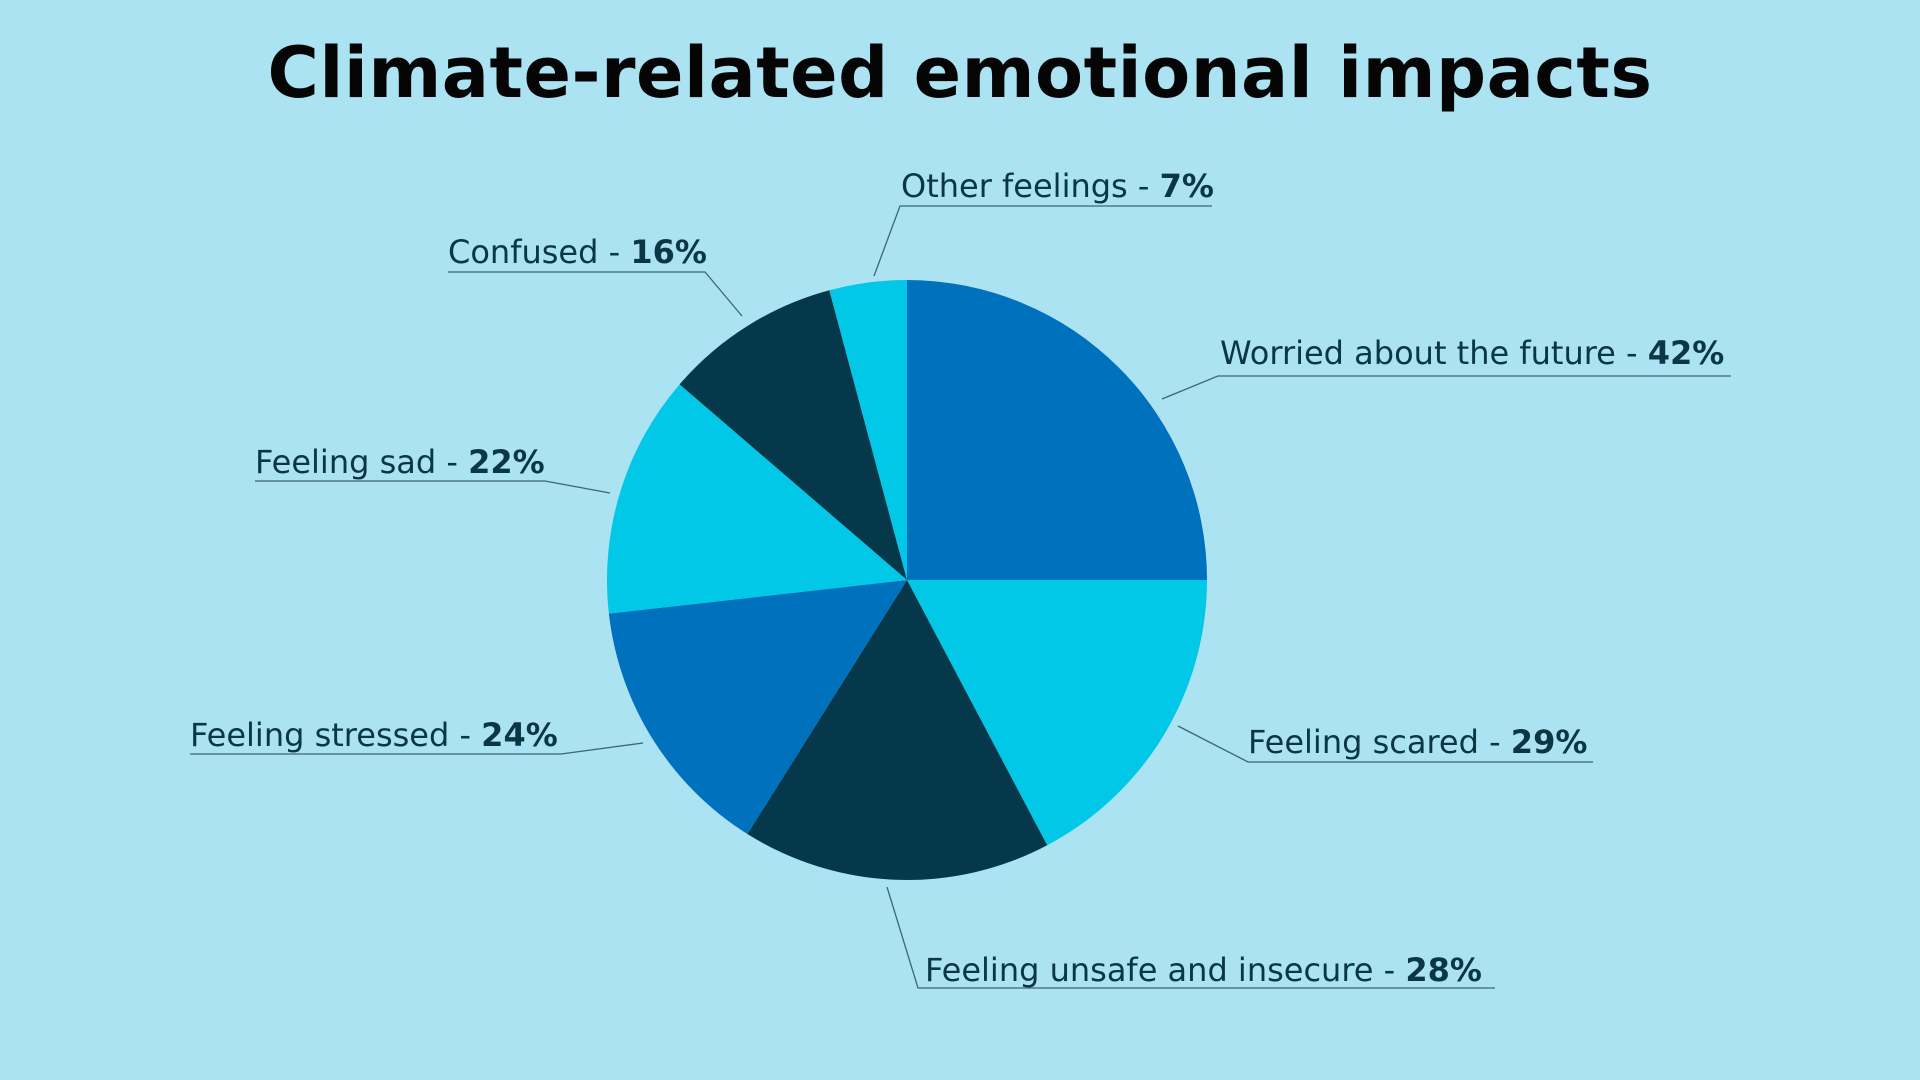  What do you see at coordinates (539, 252) in the screenshot?
I see `data-label-name: Confused -` at bounding box center [539, 252].